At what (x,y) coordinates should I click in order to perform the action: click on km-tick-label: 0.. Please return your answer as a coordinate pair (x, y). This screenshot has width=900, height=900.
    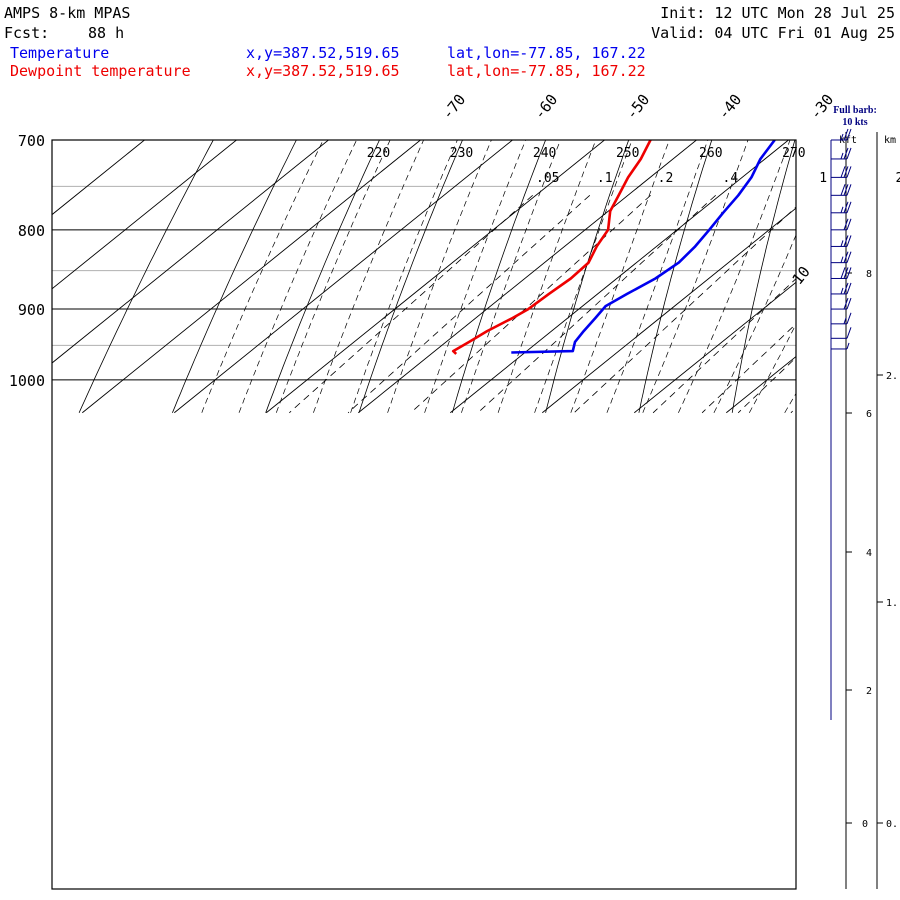
    Looking at the image, I should click on (892, 824).